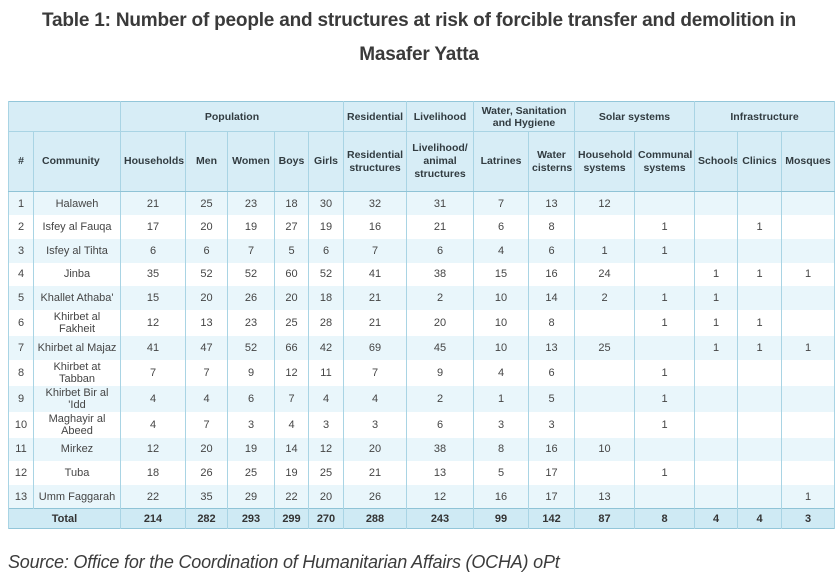 The height and width of the screenshot is (587, 838). I want to click on value-cell: 9, so click(440, 372).